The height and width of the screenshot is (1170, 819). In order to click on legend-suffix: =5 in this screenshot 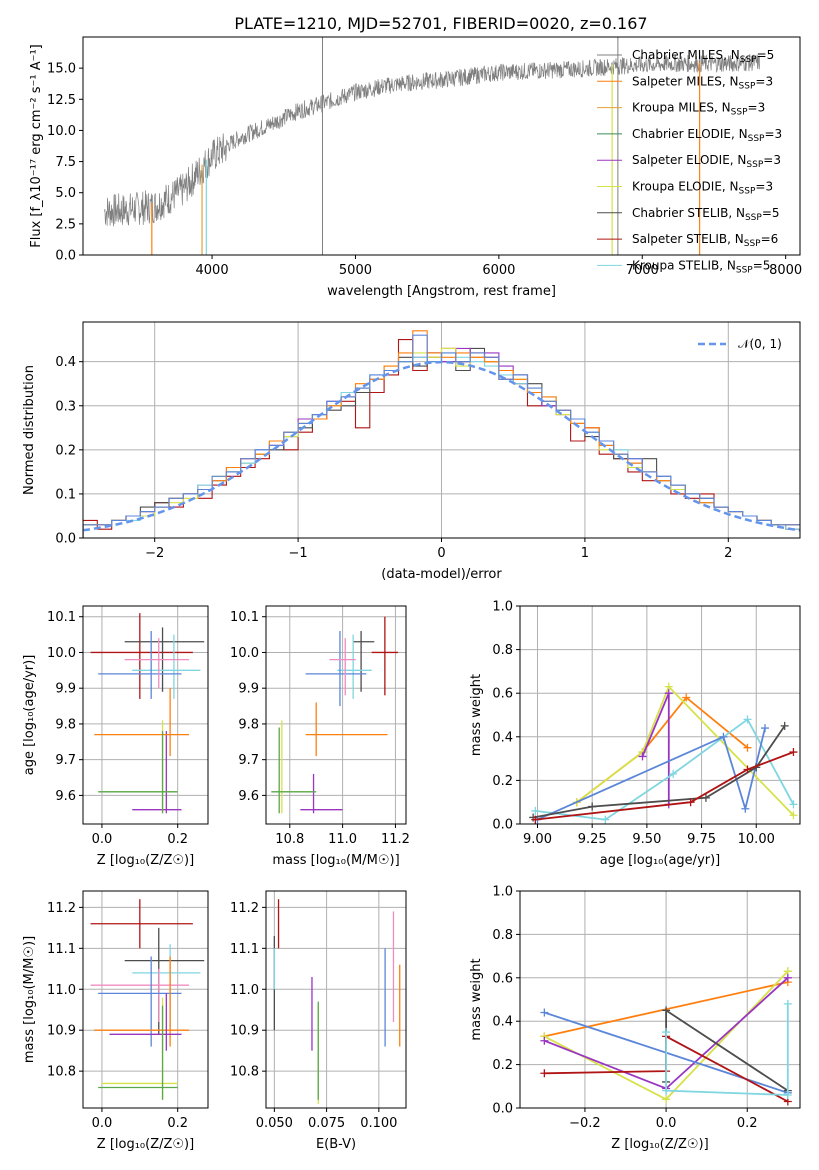, I will do `click(762, 265)`.